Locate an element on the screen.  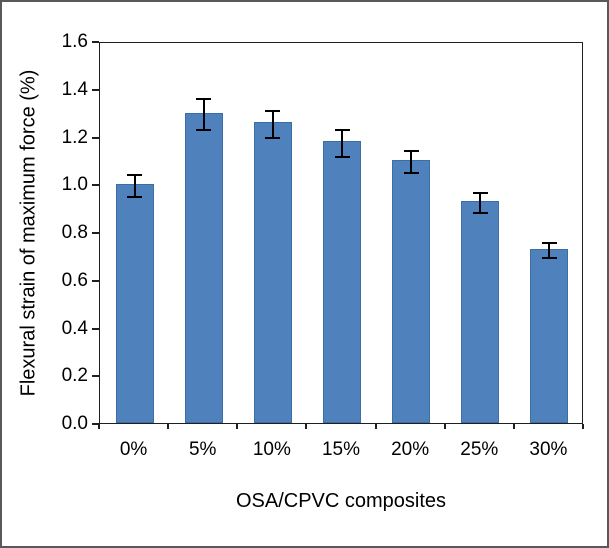
x-tick-label: 20% is located at coordinates (410, 449).